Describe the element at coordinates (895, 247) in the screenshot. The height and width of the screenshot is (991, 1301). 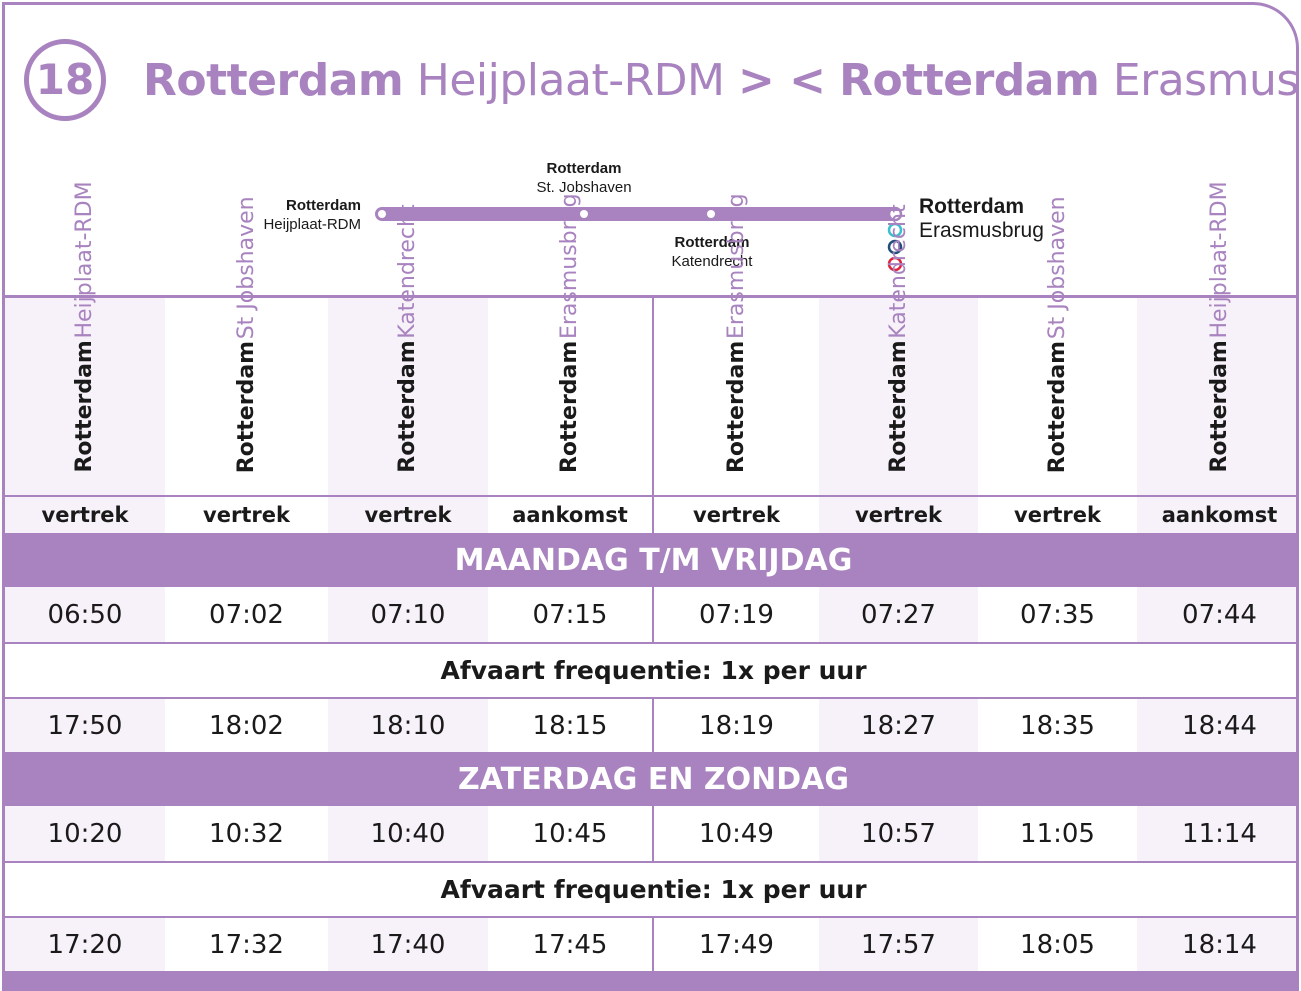
I see `transfer-icon-blue` at that location.